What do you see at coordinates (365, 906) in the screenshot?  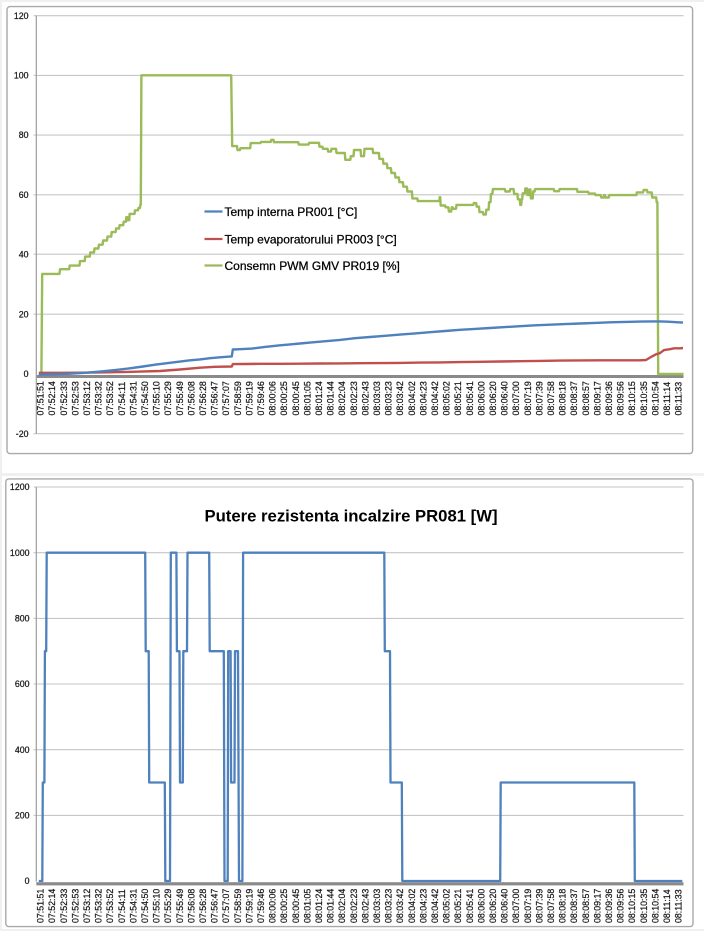 I see `svg-text: 08:02:43` at bounding box center [365, 906].